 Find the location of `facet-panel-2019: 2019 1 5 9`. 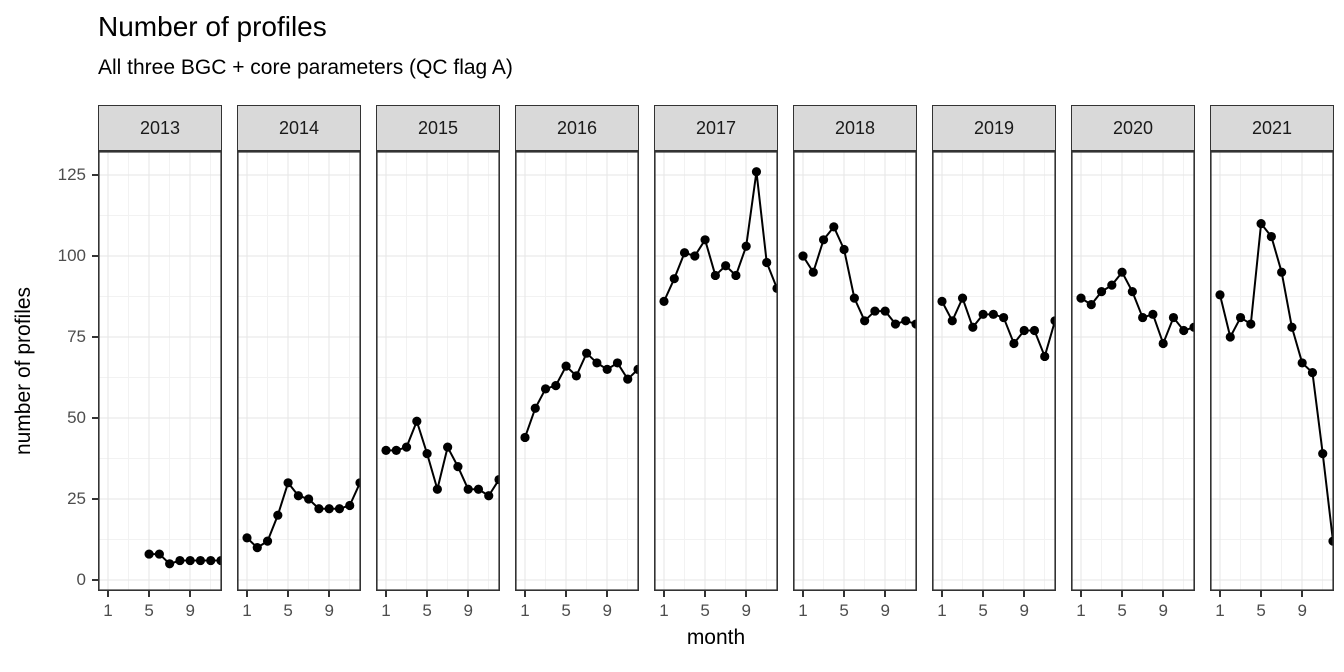

facet-panel-2019: 2019 1 5 9 is located at coordinates (994, 362).